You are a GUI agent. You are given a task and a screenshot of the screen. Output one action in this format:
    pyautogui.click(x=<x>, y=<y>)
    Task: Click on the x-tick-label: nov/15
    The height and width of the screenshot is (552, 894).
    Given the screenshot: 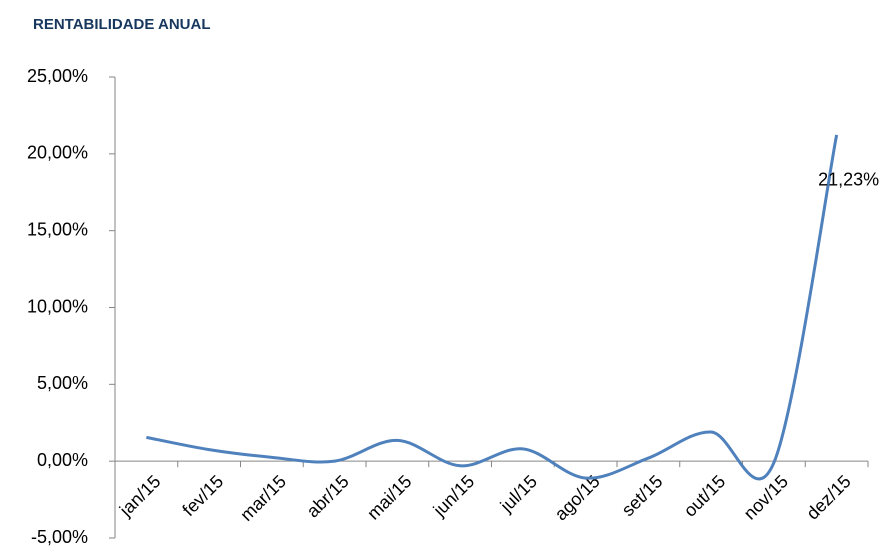 What is the action you would take?
    pyautogui.click(x=766, y=497)
    